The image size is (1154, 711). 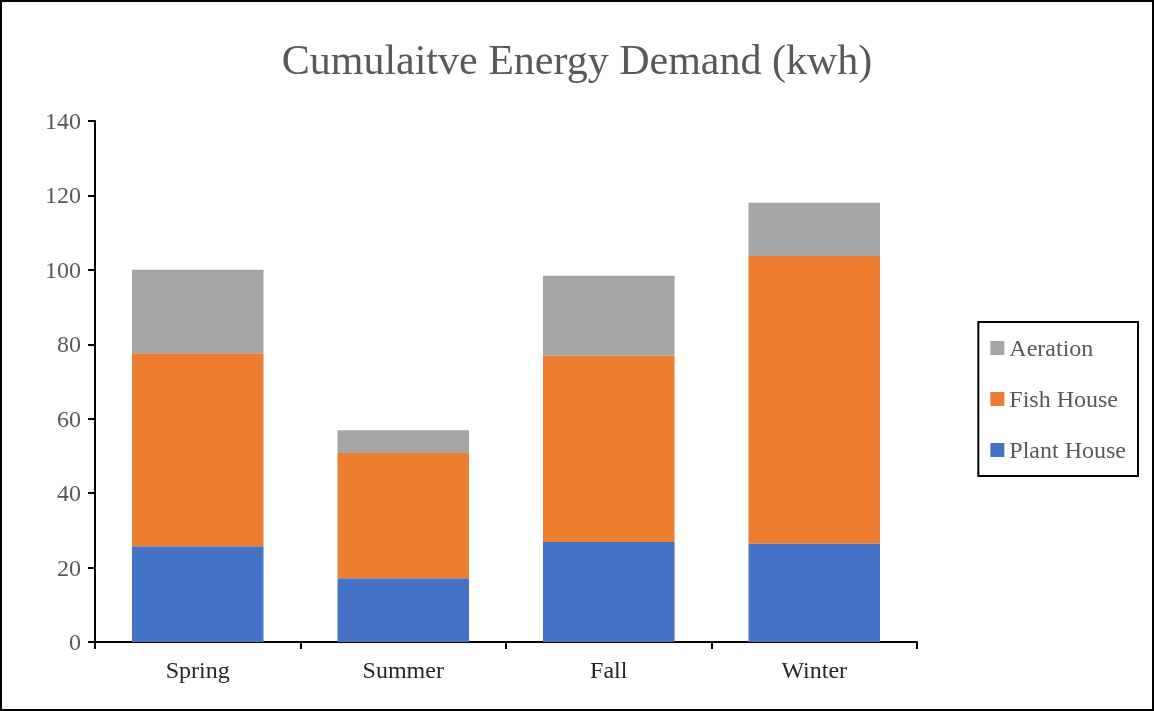 What do you see at coordinates (1068, 450) in the screenshot?
I see `legend-label: Plant House` at bounding box center [1068, 450].